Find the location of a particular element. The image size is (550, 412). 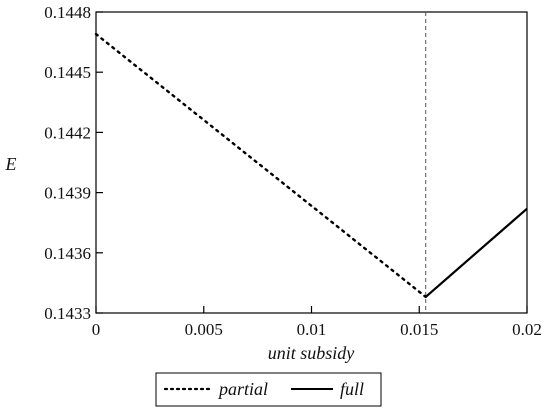

y-tick-label: 0.1439 is located at coordinates (67, 193).